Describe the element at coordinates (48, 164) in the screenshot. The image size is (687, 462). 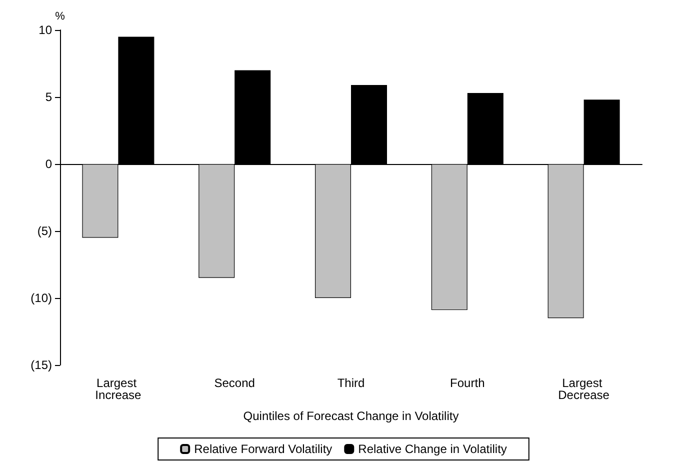
I see `y-tick-label: 0` at that location.